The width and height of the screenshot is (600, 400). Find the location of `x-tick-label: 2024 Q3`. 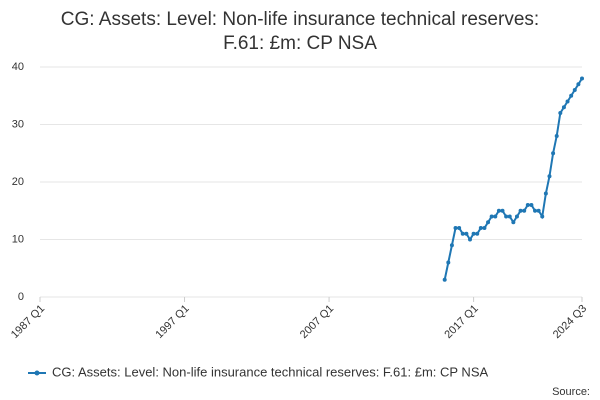

x-tick-label: 2024 Q3 is located at coordinates (570, 322).